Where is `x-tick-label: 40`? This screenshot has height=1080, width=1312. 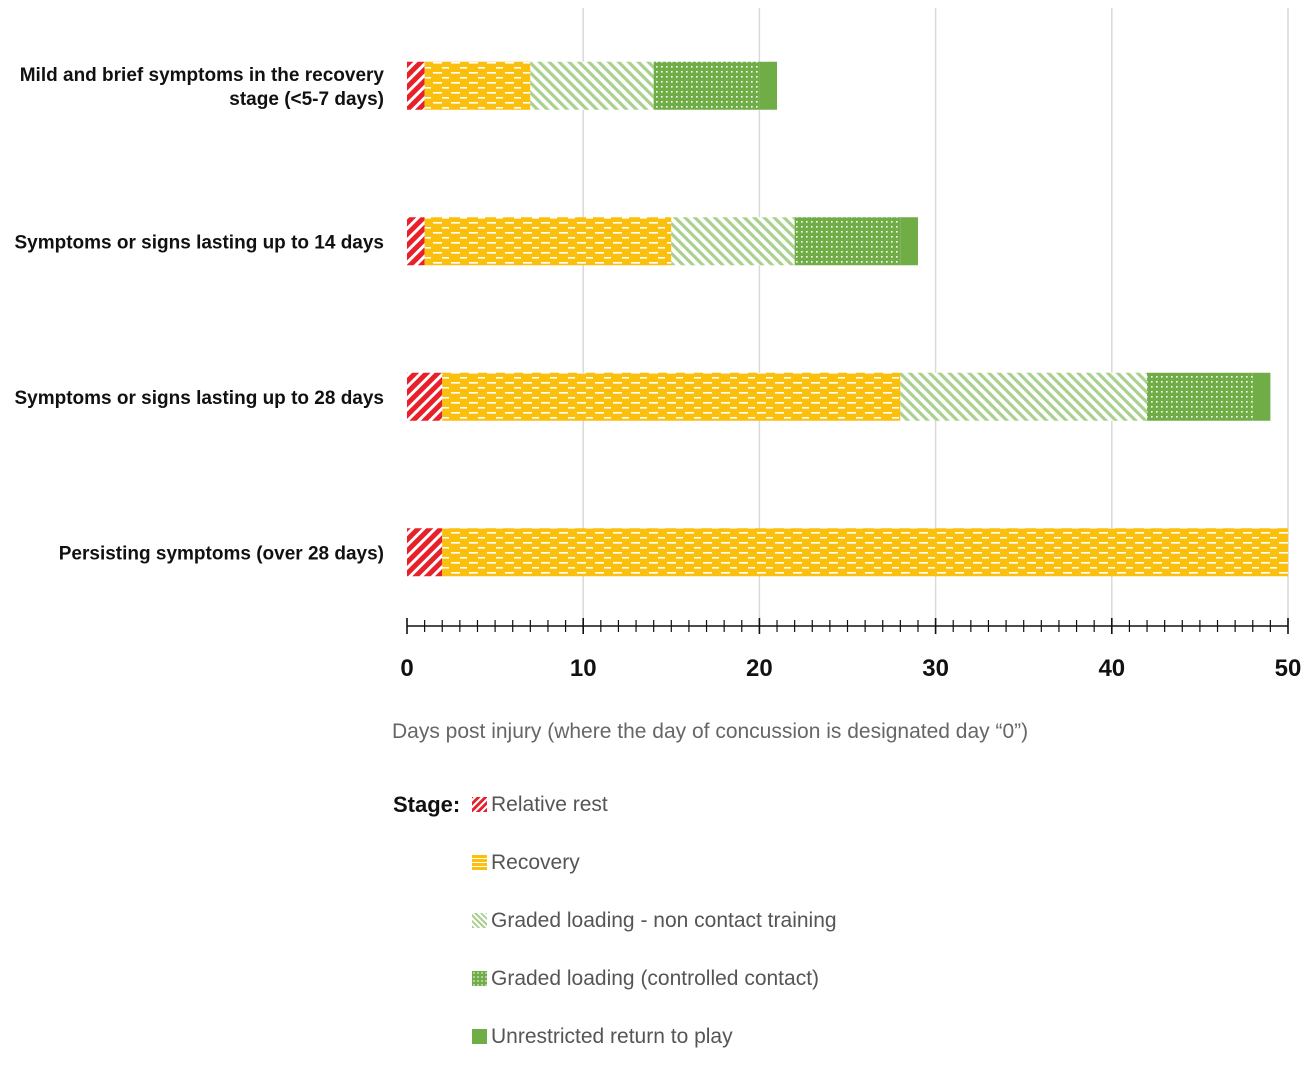 x-tick-label: 40 is located at coordinates (1111, 668).